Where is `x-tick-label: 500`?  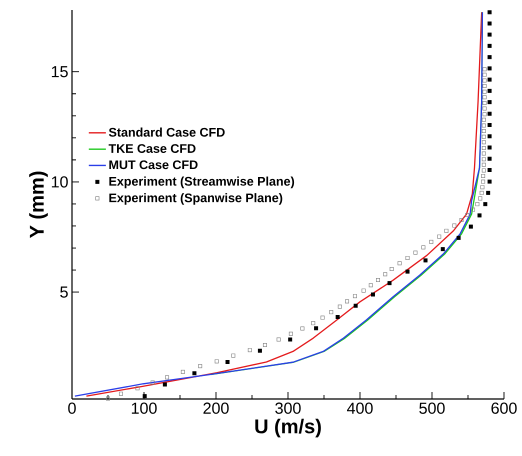 x-tick-label: 500 is located at coordinates (432, 408).